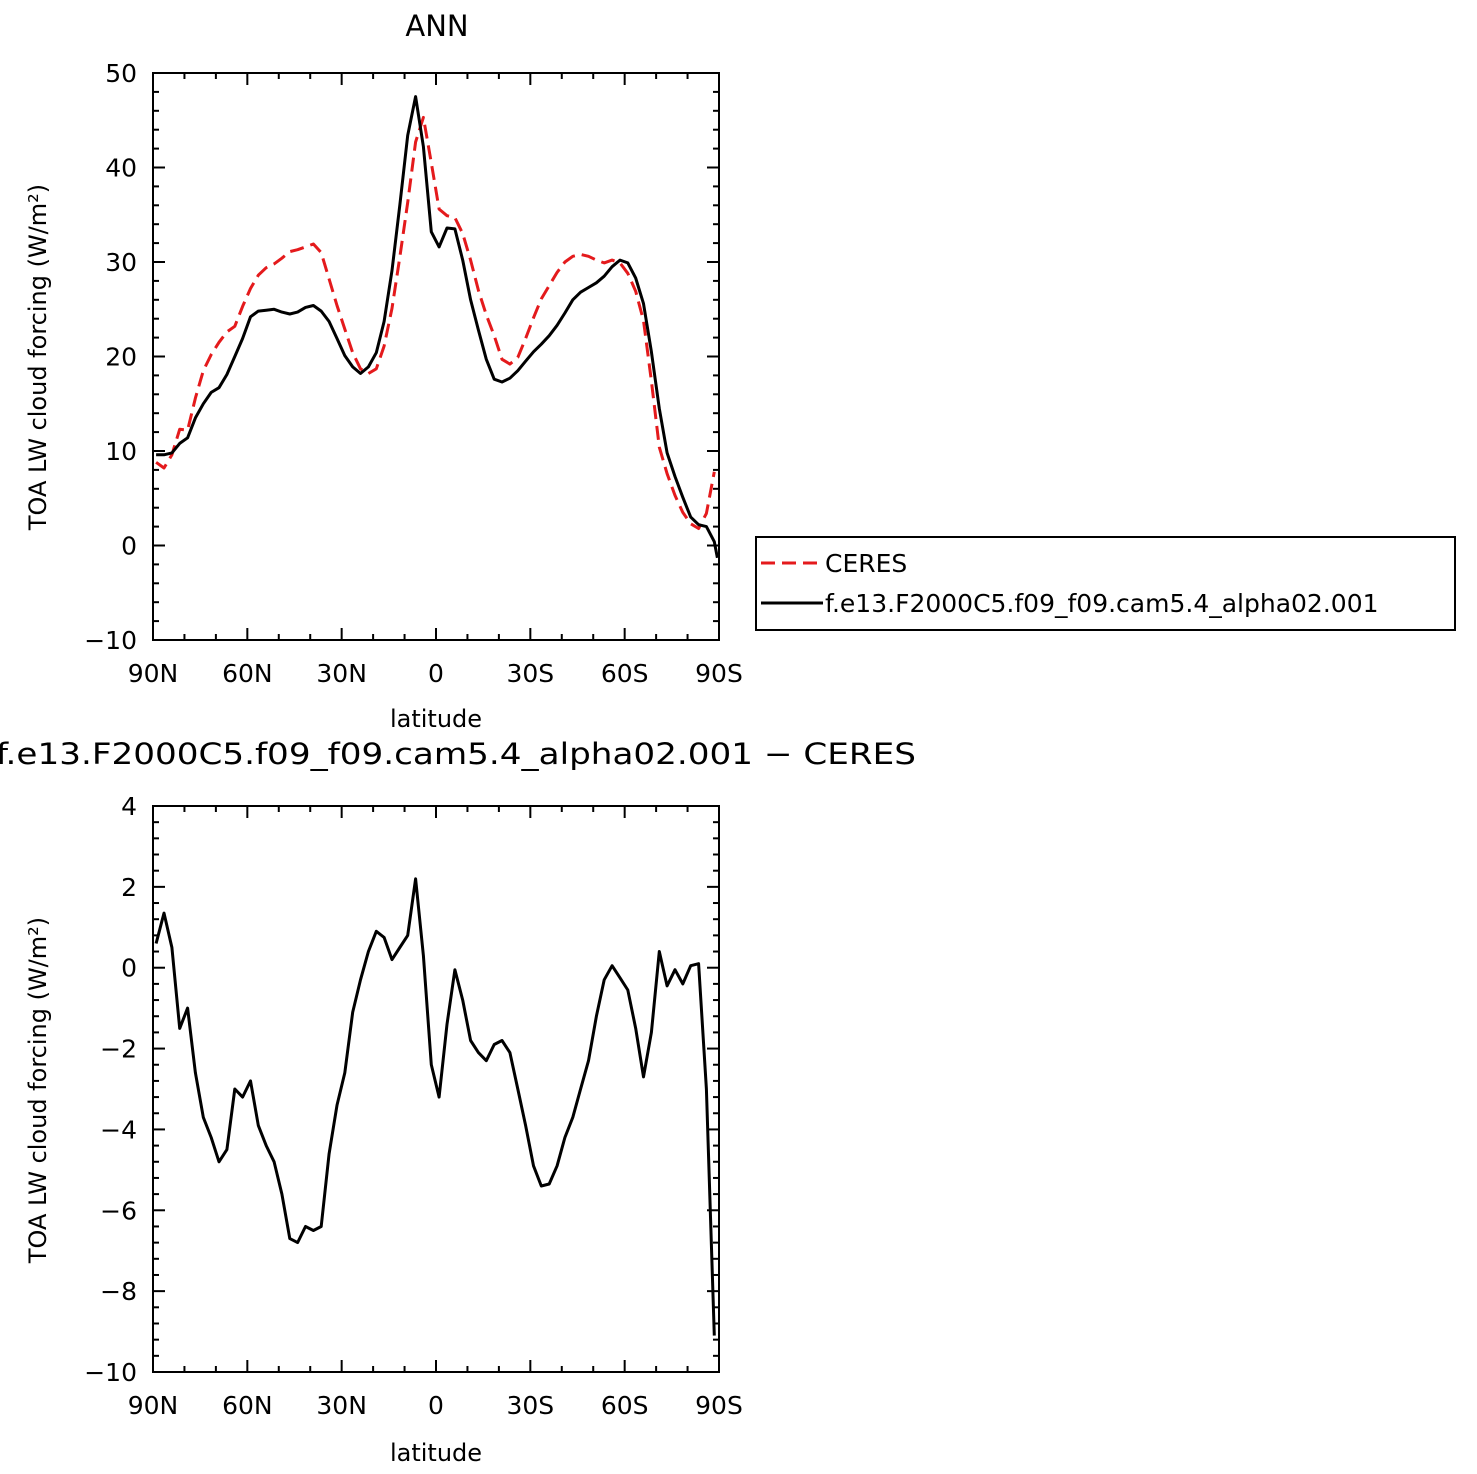 The width and height of the screenshot is (1477, 1474). Describe the element at coordinates (435, 322) in the screenshot. I see `series-line-ceres` at that location.